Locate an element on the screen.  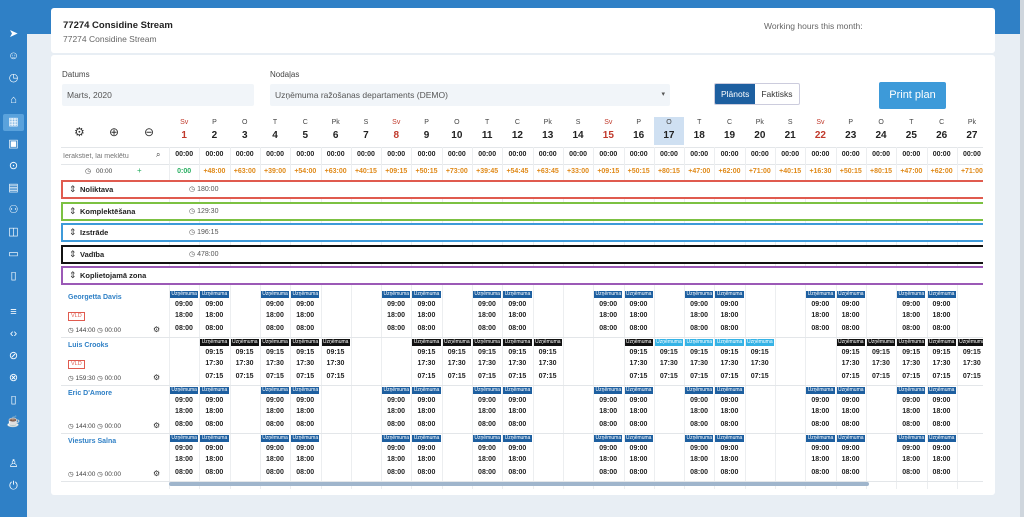
day-number: 6 is located at coordinates (335, 135).